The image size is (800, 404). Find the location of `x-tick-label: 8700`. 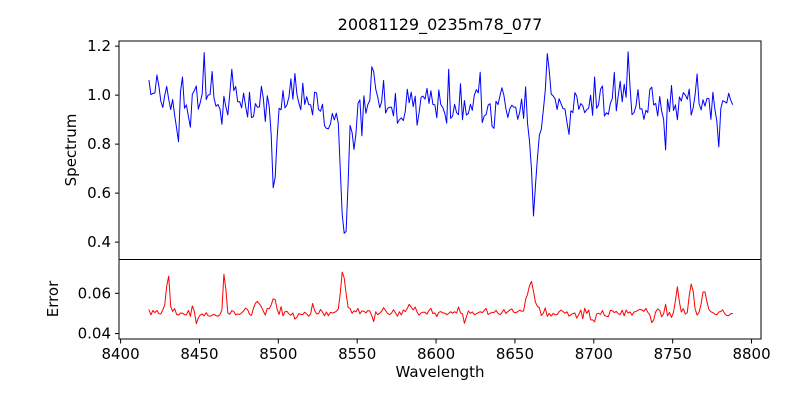

x-tick-label: 8700 is located at coordinates (594, 354).